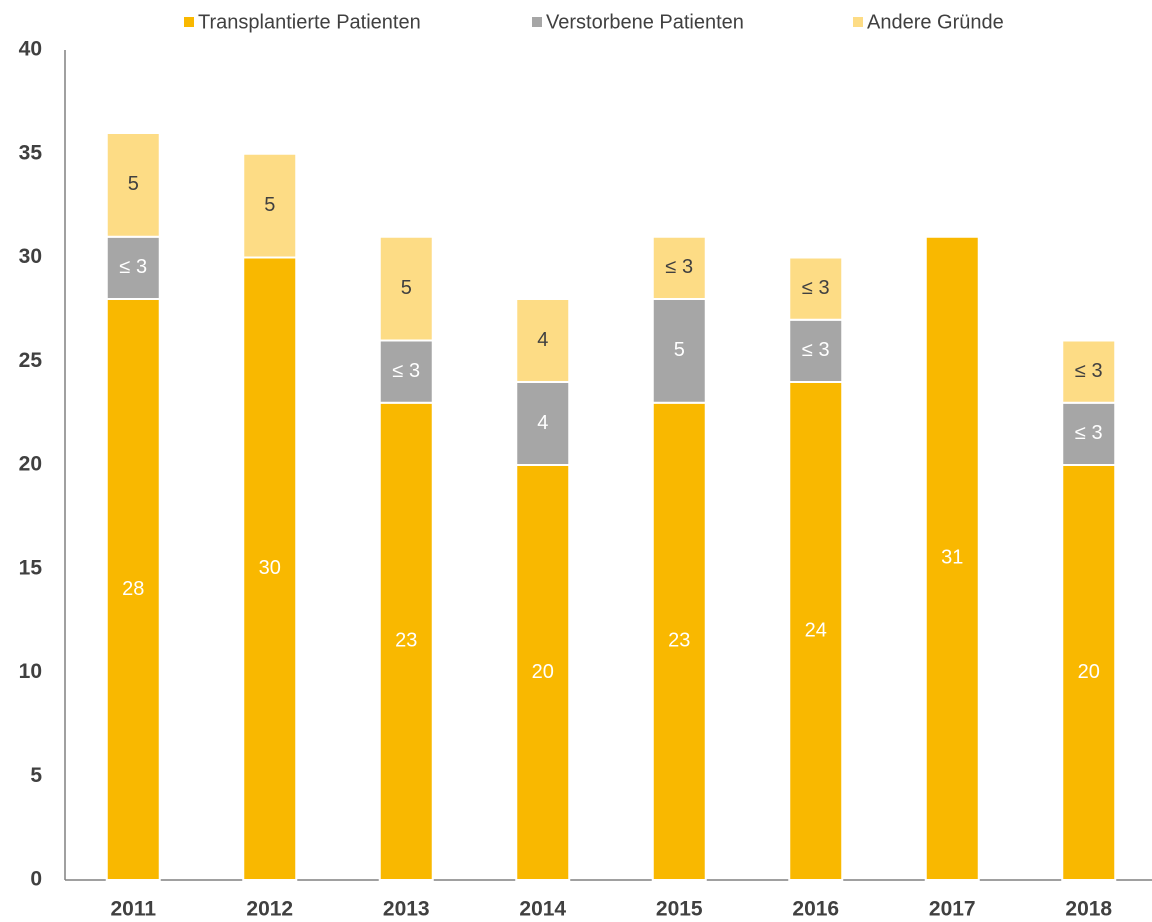  Describe the element at coordinates (31, 567) in the screenshot. I see `y-tick-label: 15` at that location.